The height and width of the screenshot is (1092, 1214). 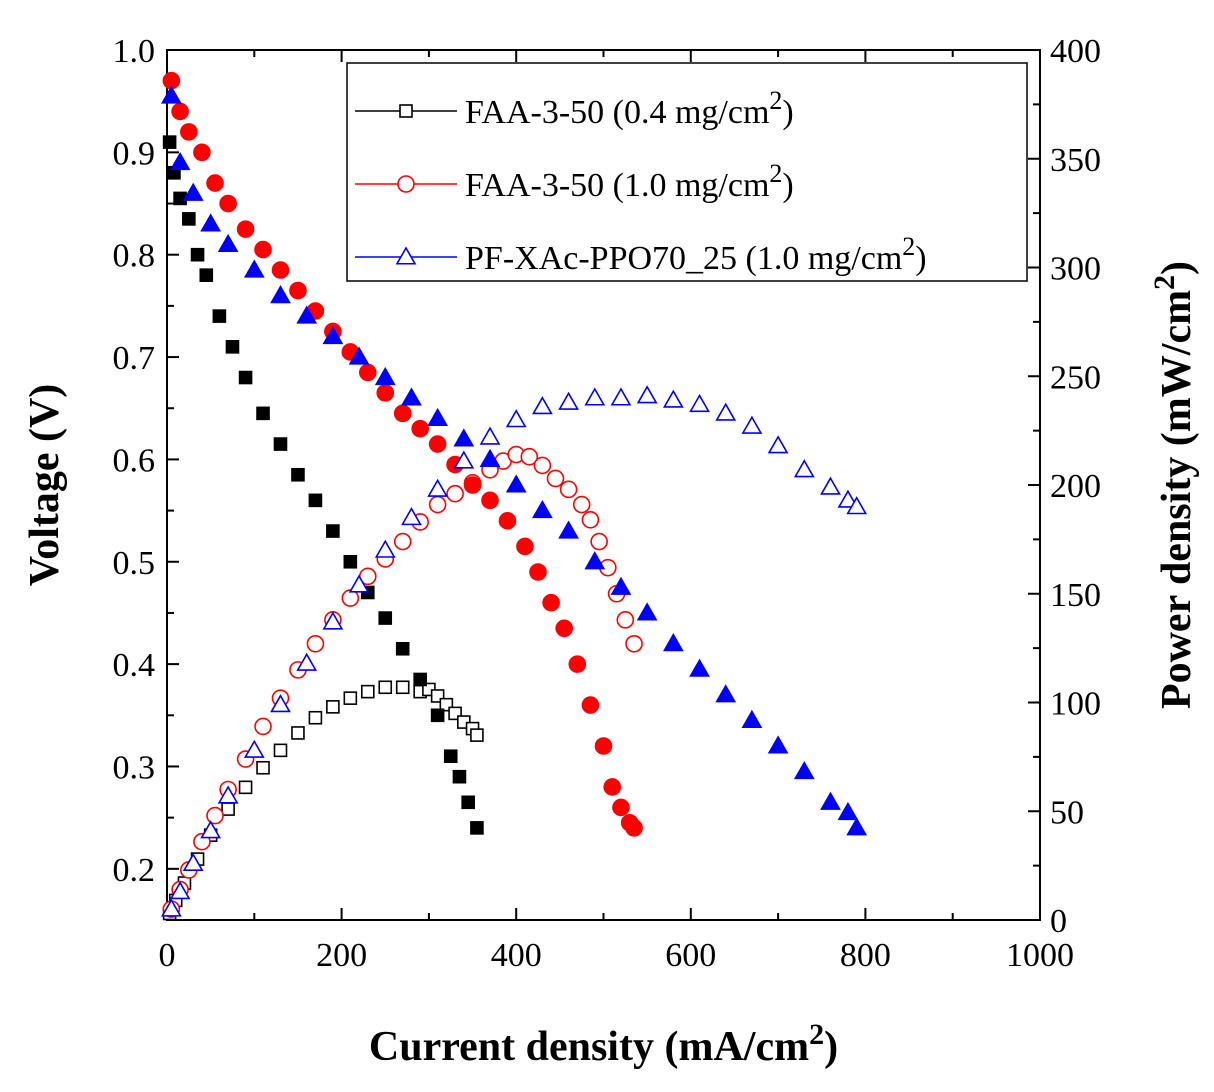 What do you see at coordinates (1164, 282) in the screenshot?
I see `y-right-axis-title-sup: 2` at bounding box center [1164, 282].